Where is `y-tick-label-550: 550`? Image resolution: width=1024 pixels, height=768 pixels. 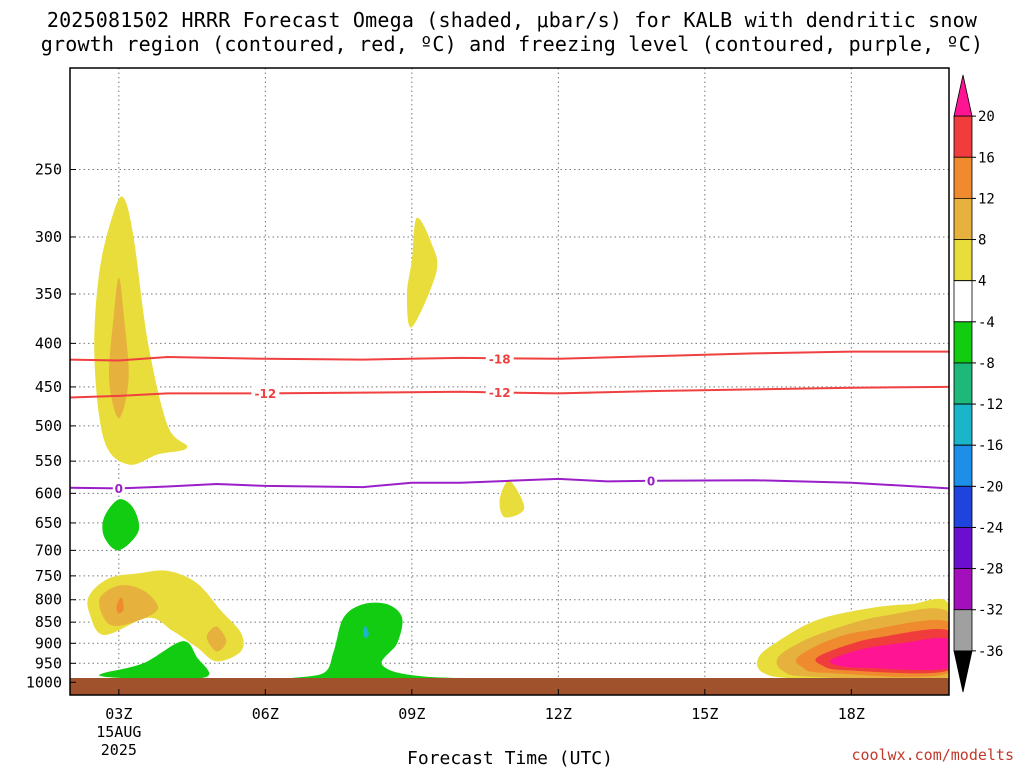 y-tick-label-550: 550 is located at coordinates (48, 461).